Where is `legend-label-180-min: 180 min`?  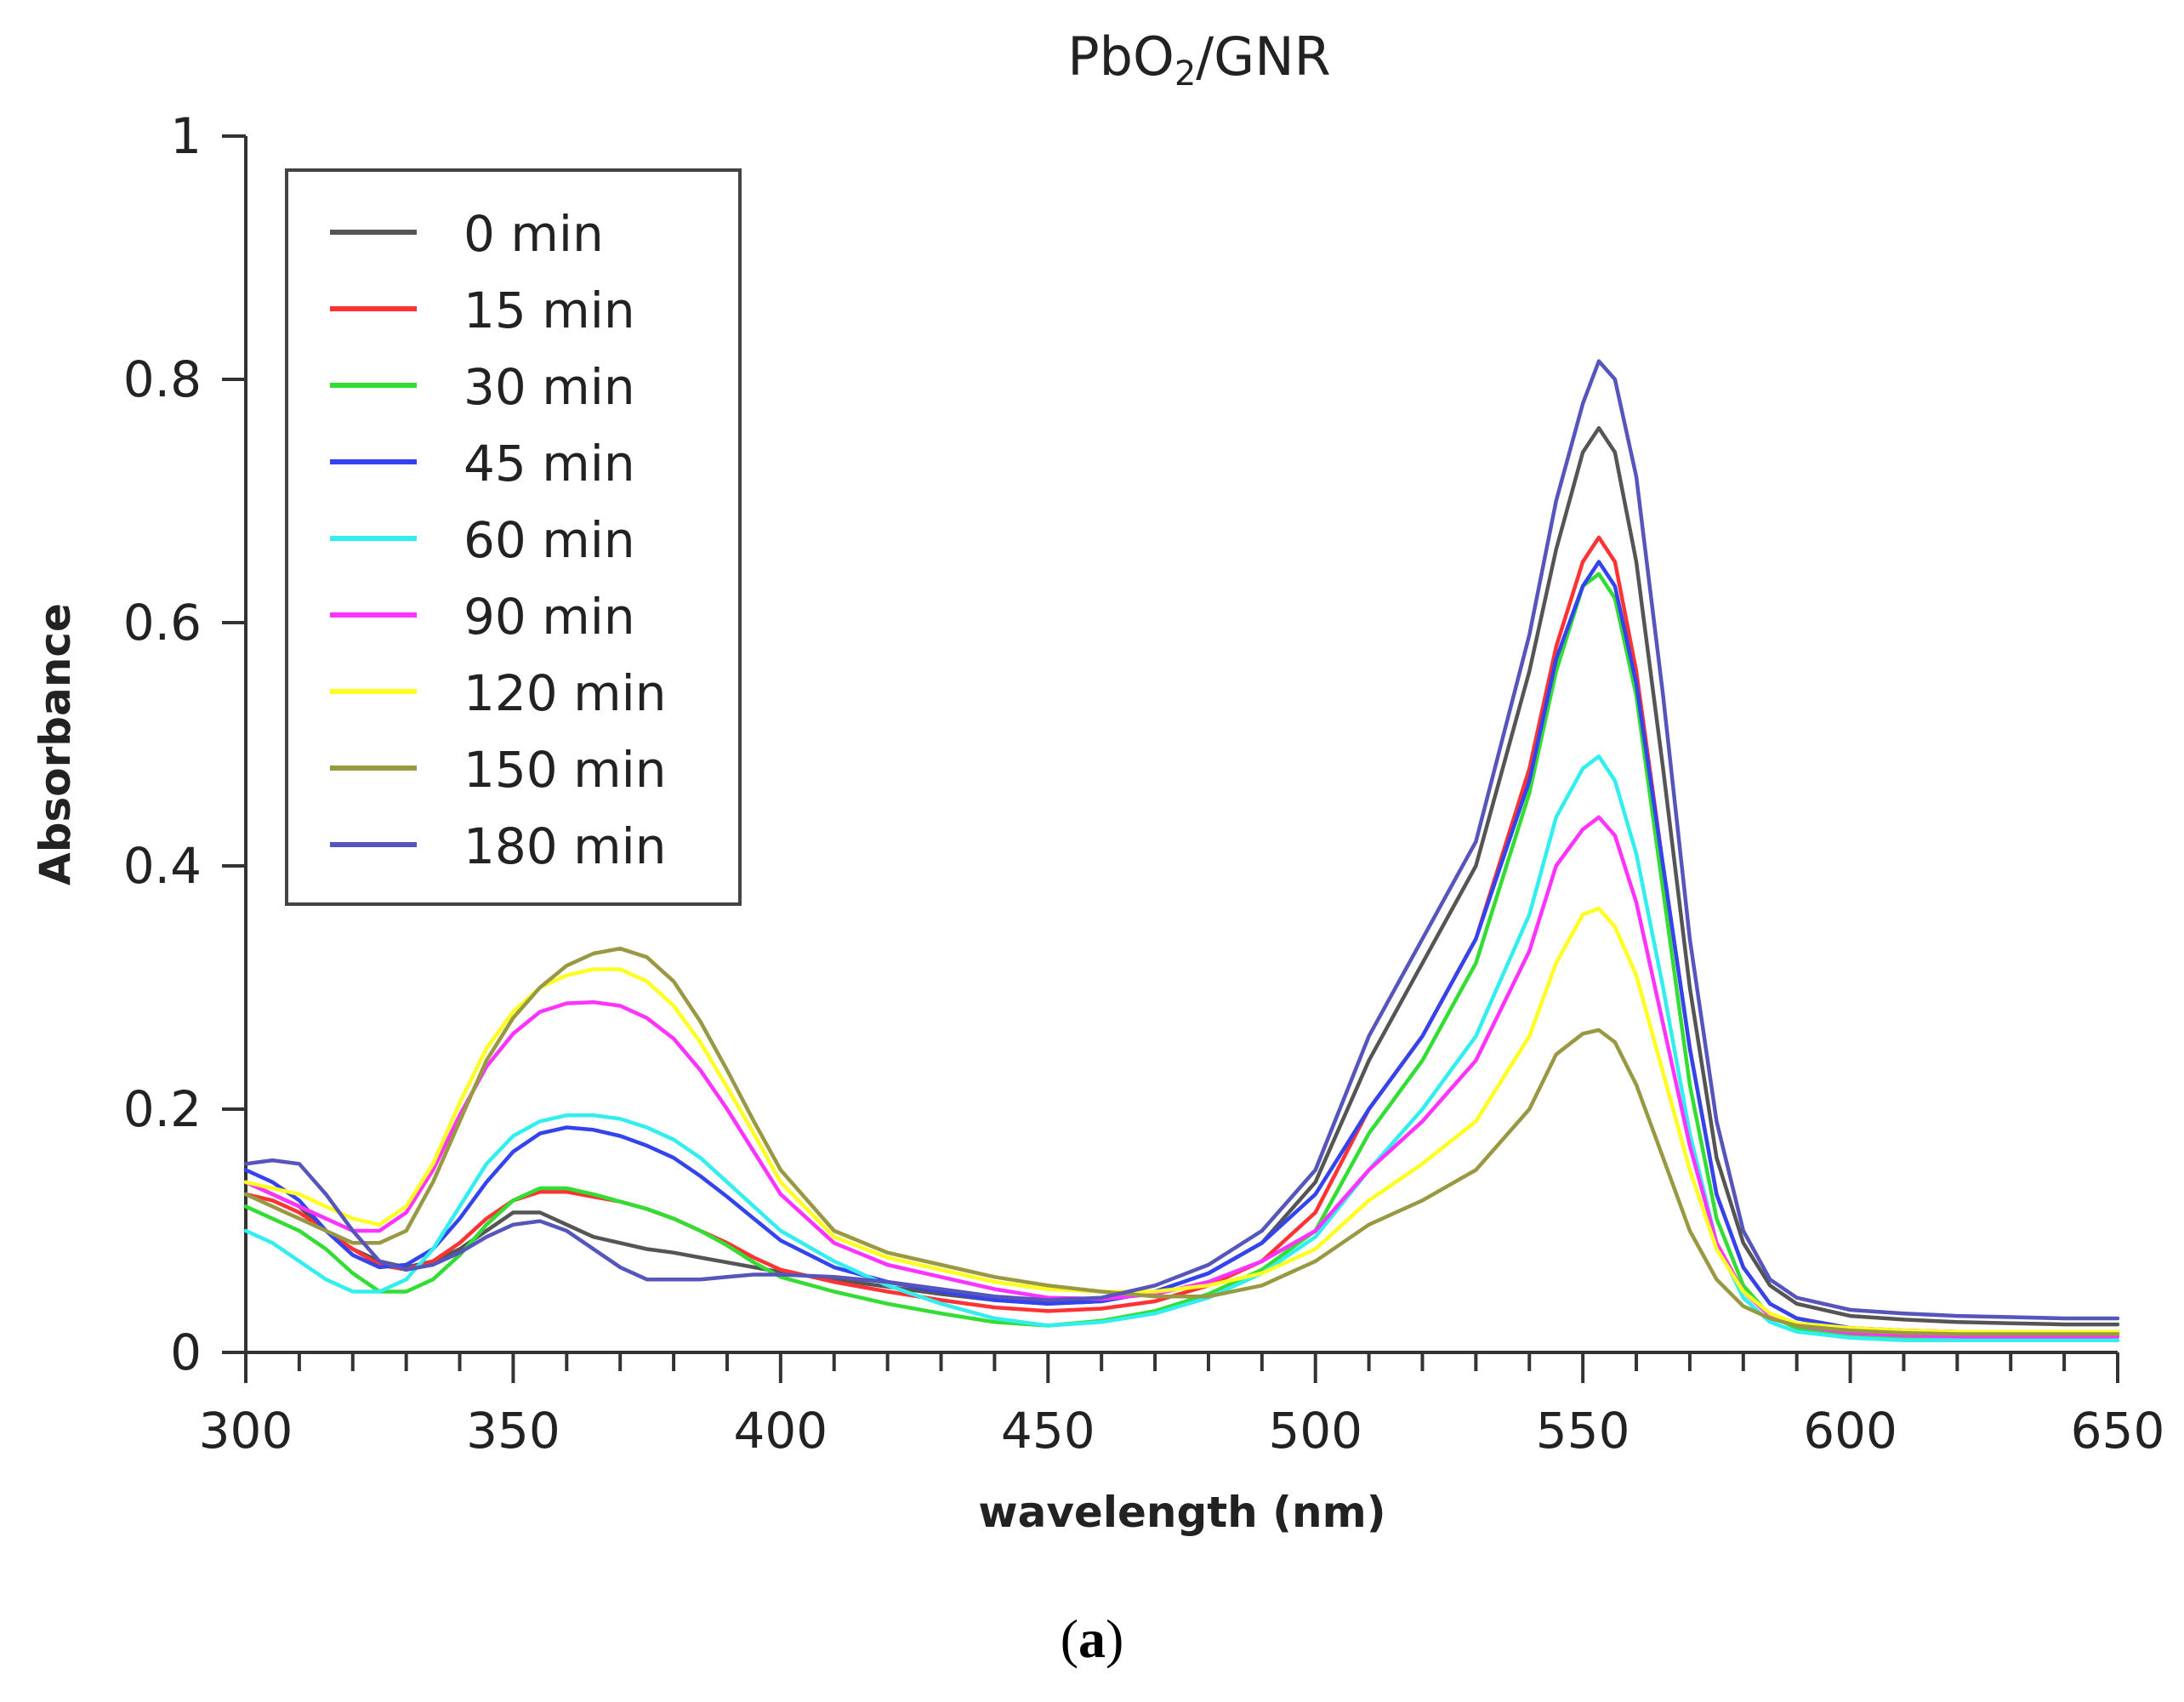
legend-label-180-min: 180 min is located at coordinates (565, 846).